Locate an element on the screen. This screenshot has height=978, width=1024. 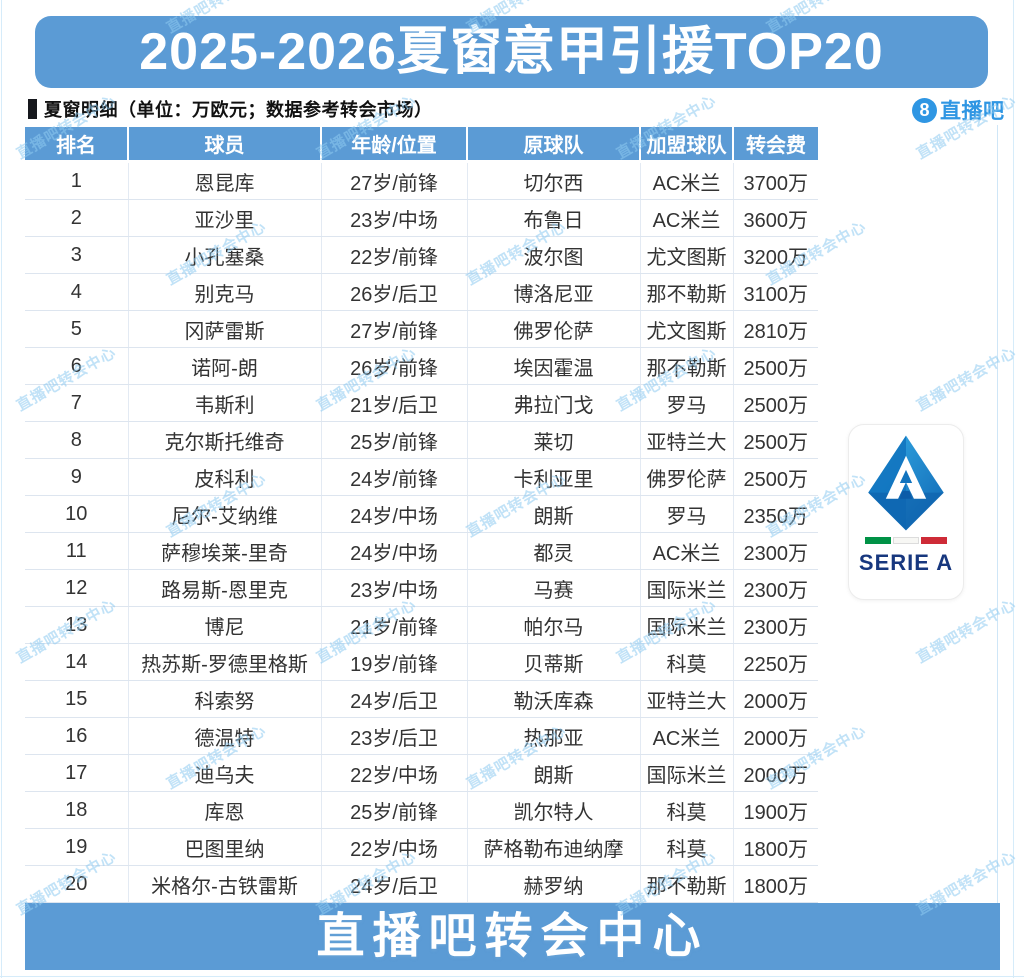
seriea-card: SERIE A is located at coordinates (906, 512).